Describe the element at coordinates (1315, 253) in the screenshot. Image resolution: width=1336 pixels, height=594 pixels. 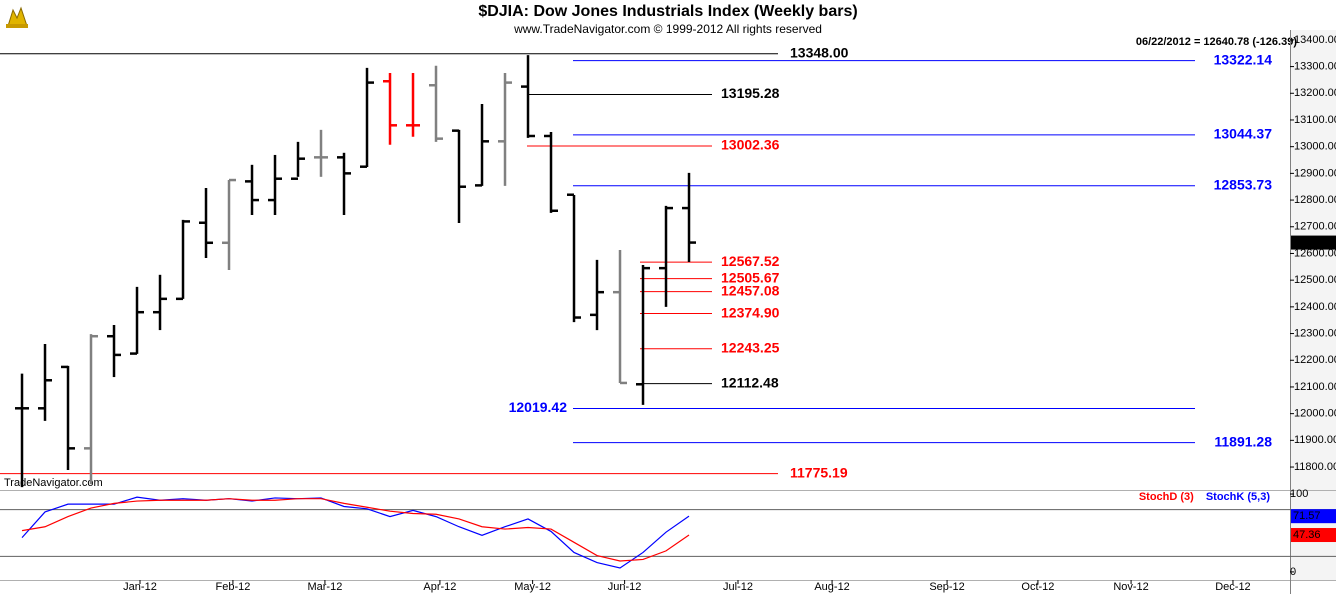
I see `y-tick-label: 12600.00` at that location.